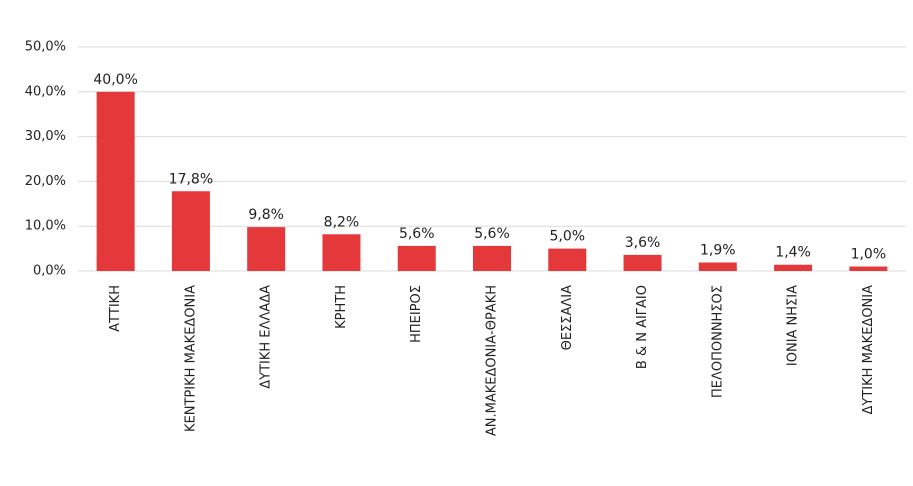 This screenshot has height=486, width=913. I want to click on y-tick-label: 0,0%, so click(49, 271).